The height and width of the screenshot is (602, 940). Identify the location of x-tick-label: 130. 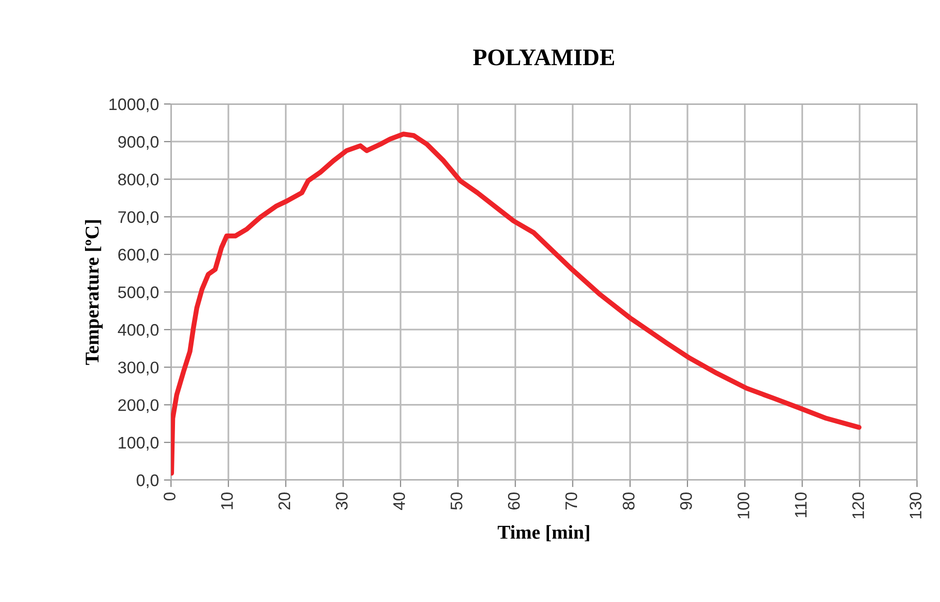
(916, 505).